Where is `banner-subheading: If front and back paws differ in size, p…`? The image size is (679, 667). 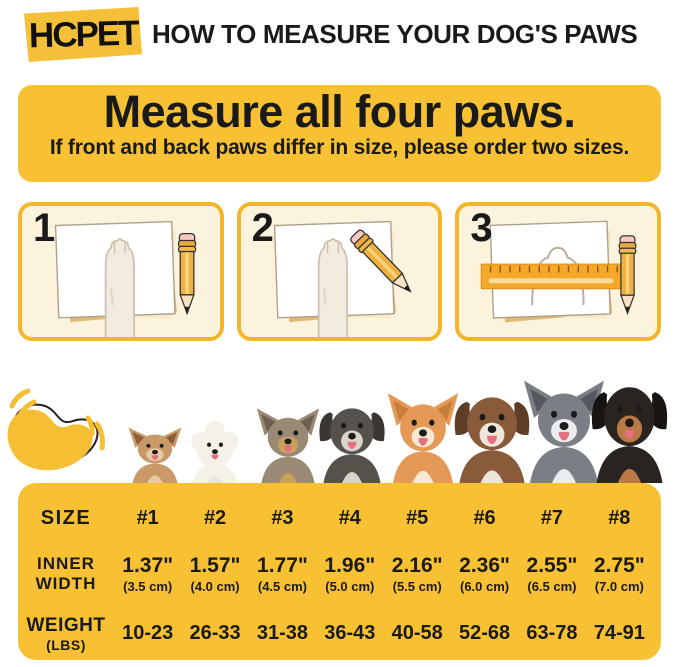
banner-subheading: If front and back paws differ in size, p… is located at coordinates (339, 148).